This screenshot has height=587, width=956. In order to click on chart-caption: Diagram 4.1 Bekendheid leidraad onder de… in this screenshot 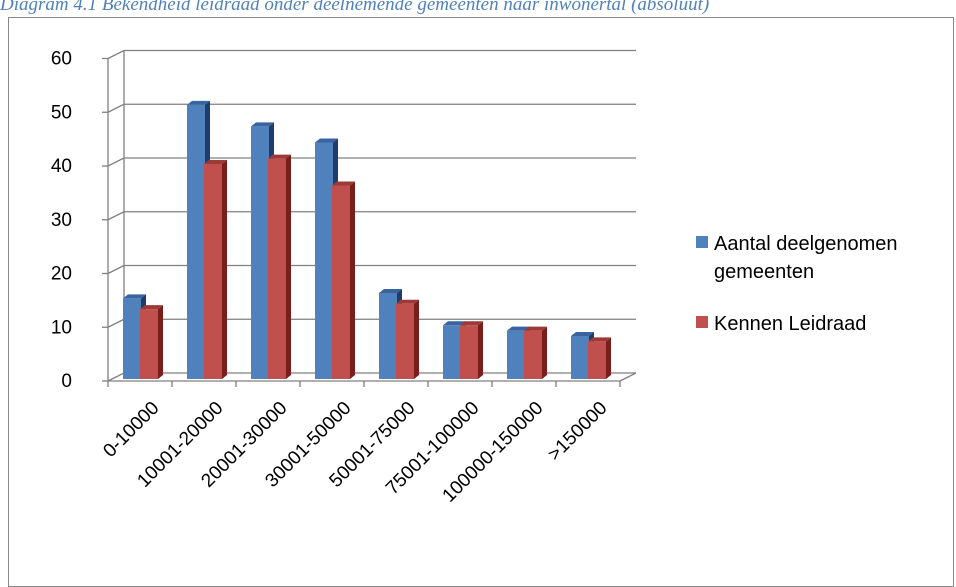, I will do `click(355, 7)`.